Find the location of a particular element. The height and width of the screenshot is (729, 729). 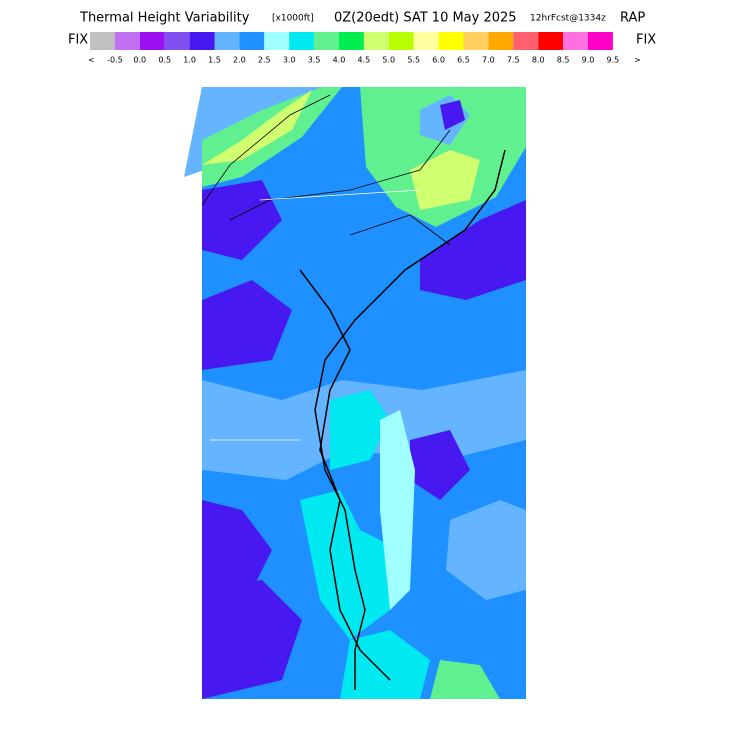

fix-left: FIX is located at coordinates (78, 40).